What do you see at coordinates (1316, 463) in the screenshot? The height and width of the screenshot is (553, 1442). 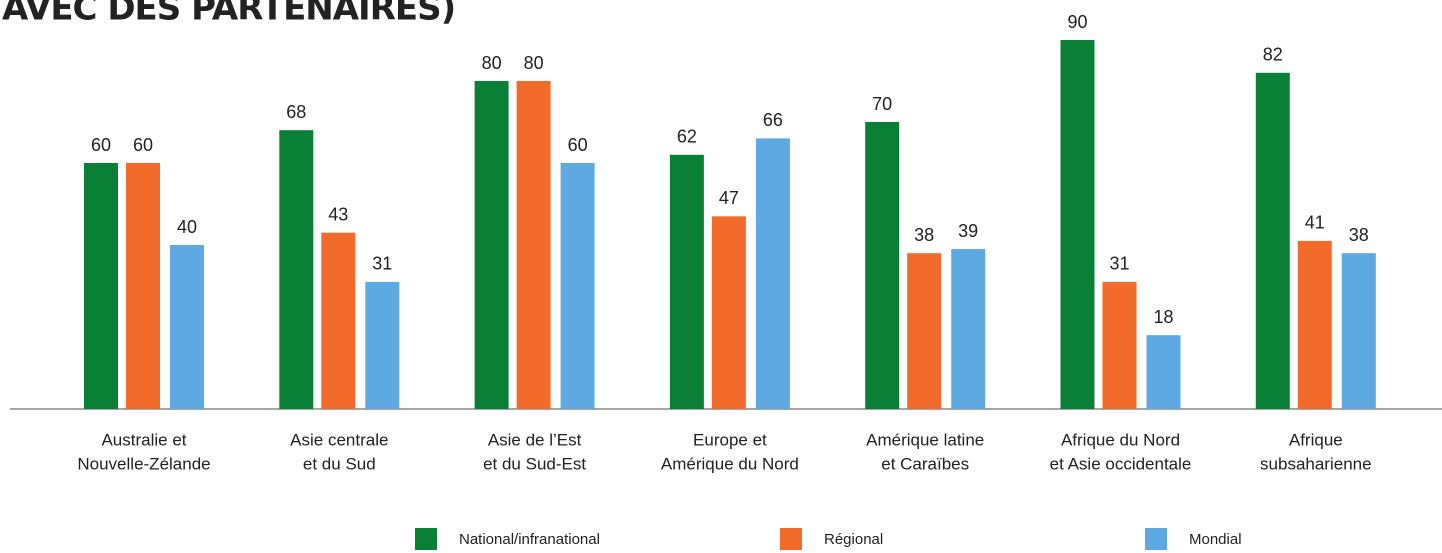 I see `x-tick-label: subsaharienne` at bounding box center [1316, 463].